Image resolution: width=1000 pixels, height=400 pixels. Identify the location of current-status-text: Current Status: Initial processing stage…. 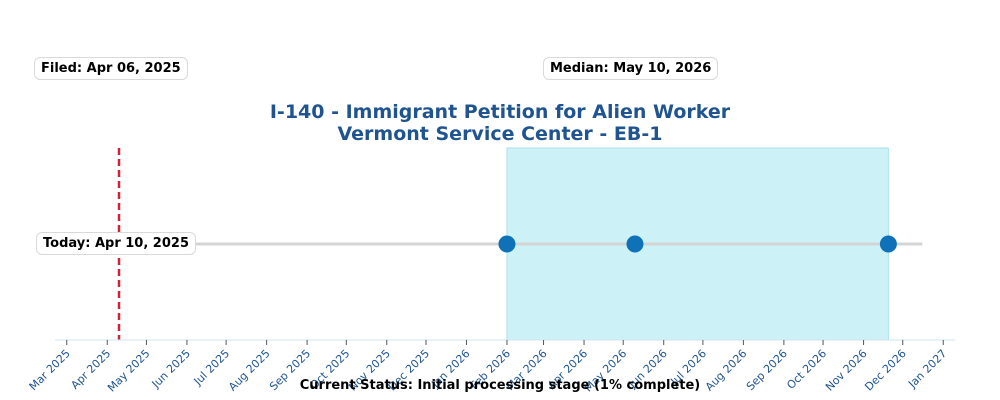
(500, 385).